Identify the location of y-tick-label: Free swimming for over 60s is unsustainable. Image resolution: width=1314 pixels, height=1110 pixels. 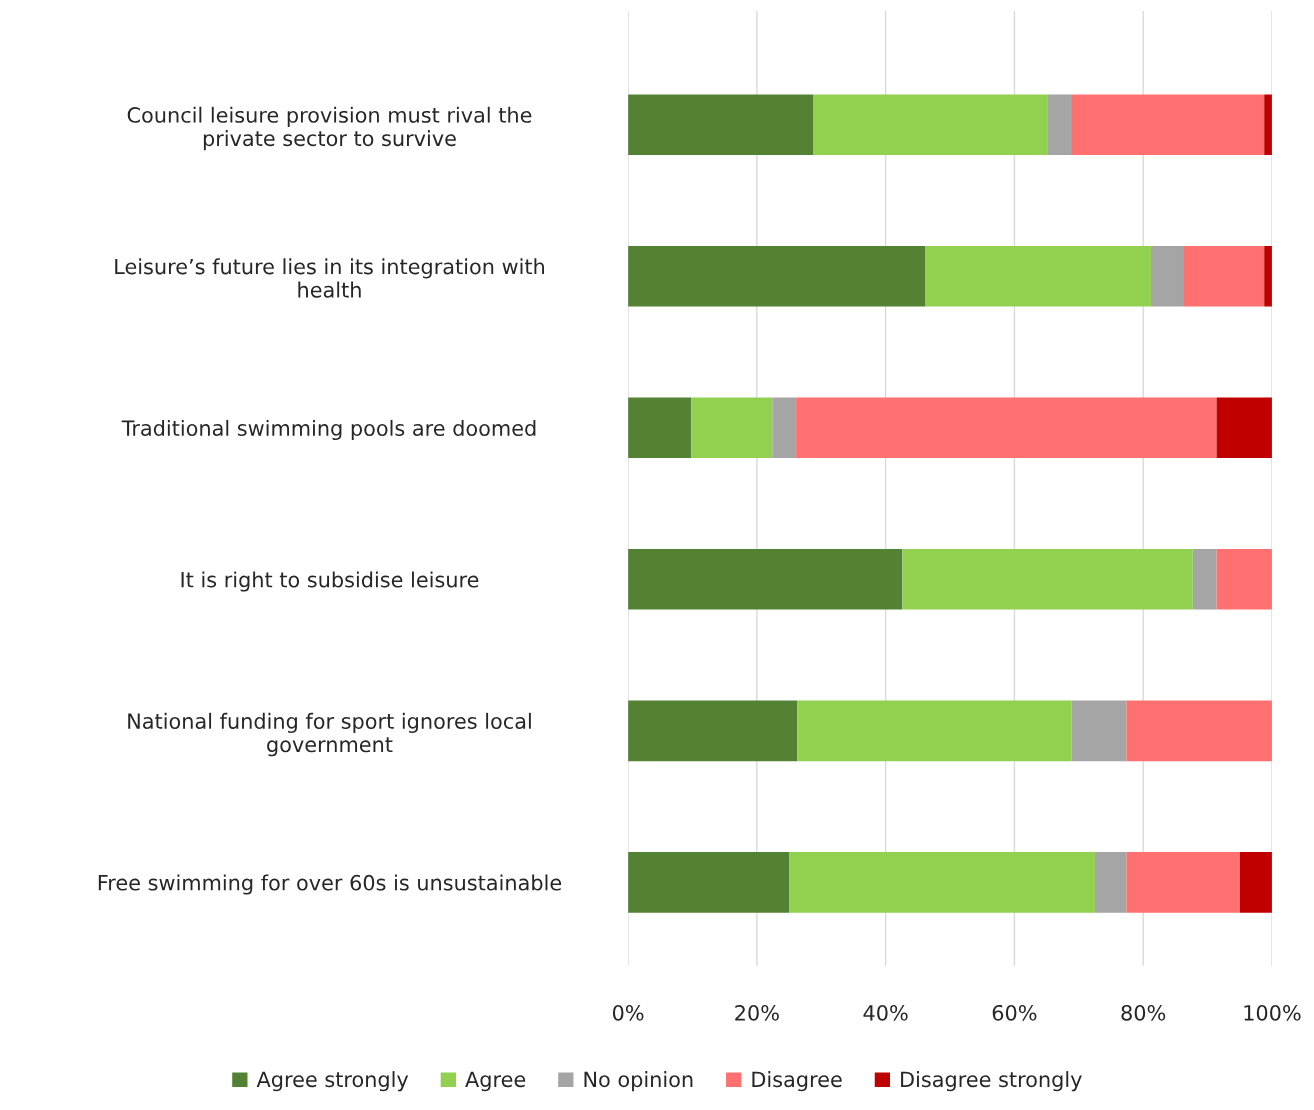
(330, 884).